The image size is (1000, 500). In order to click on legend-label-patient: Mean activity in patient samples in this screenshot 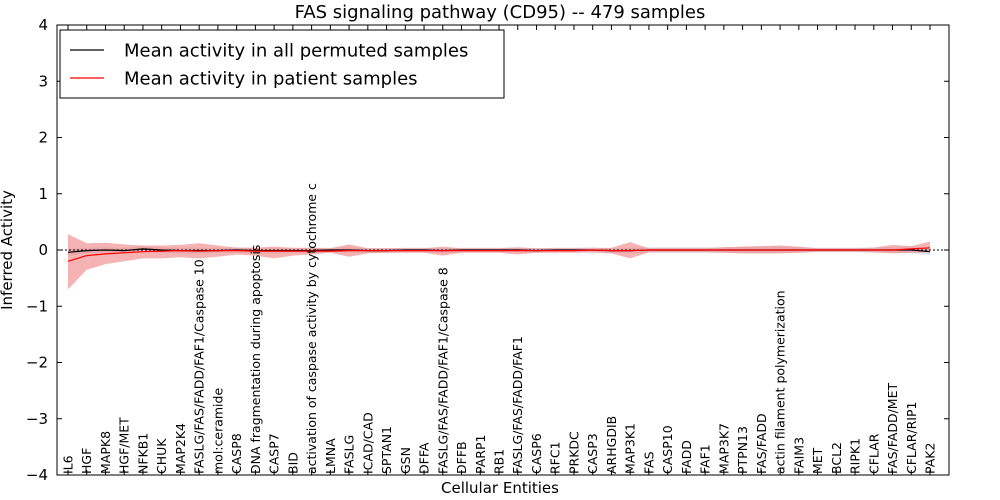, I will do `click(271, 79)`.